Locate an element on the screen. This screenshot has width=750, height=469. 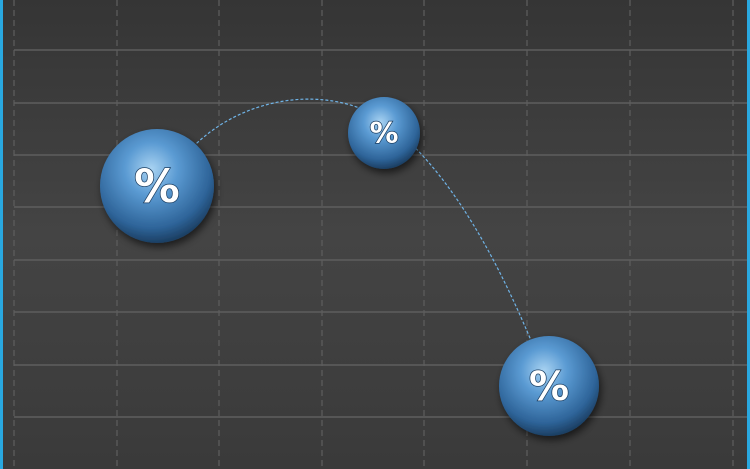
left-border is located at coordinates (1, 234).